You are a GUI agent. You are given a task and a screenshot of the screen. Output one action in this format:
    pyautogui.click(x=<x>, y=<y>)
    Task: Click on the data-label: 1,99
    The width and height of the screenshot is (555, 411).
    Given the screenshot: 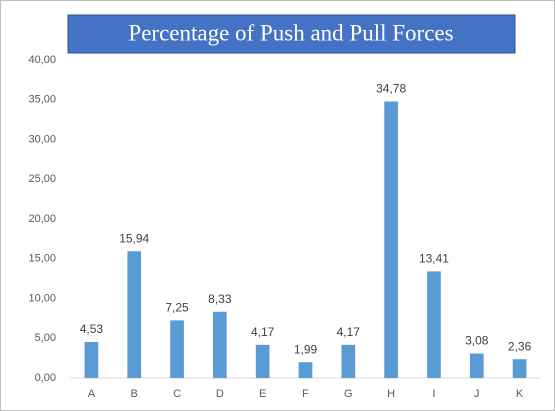 What is the action you would take?
    pyautogui.click(x=306, y=349)
    